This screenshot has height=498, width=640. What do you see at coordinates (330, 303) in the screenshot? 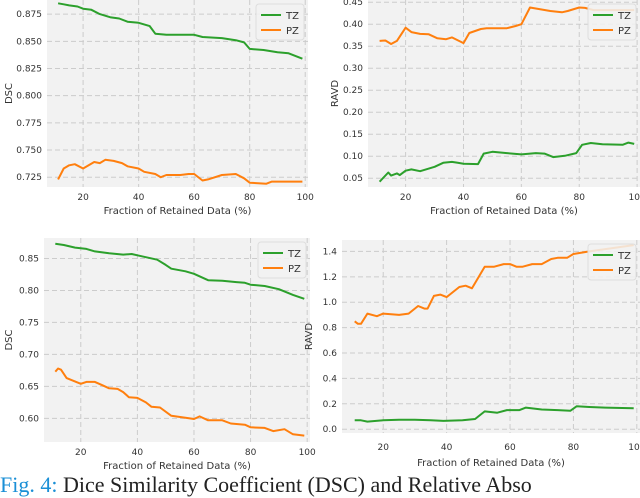
I see `y-tick-label: 1.0` at bounding box center [330, 303].